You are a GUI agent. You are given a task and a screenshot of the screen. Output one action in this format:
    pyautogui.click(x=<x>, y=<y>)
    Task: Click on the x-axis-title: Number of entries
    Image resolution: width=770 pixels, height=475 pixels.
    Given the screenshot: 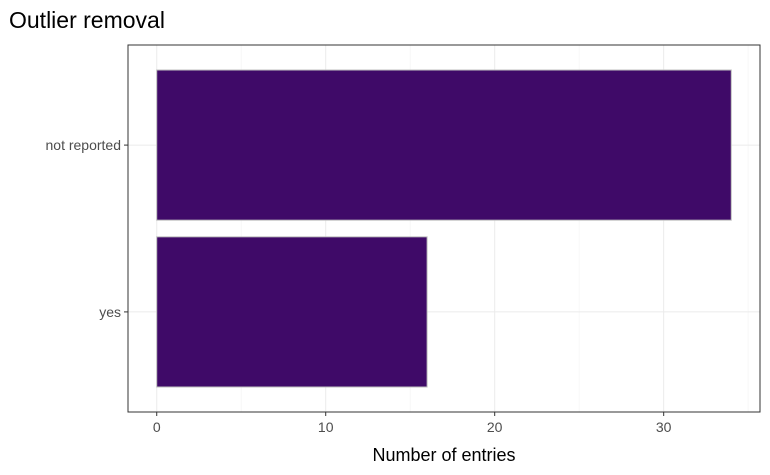 What is the action you would take?
    pyautogui.click(x=443, y=455)
    